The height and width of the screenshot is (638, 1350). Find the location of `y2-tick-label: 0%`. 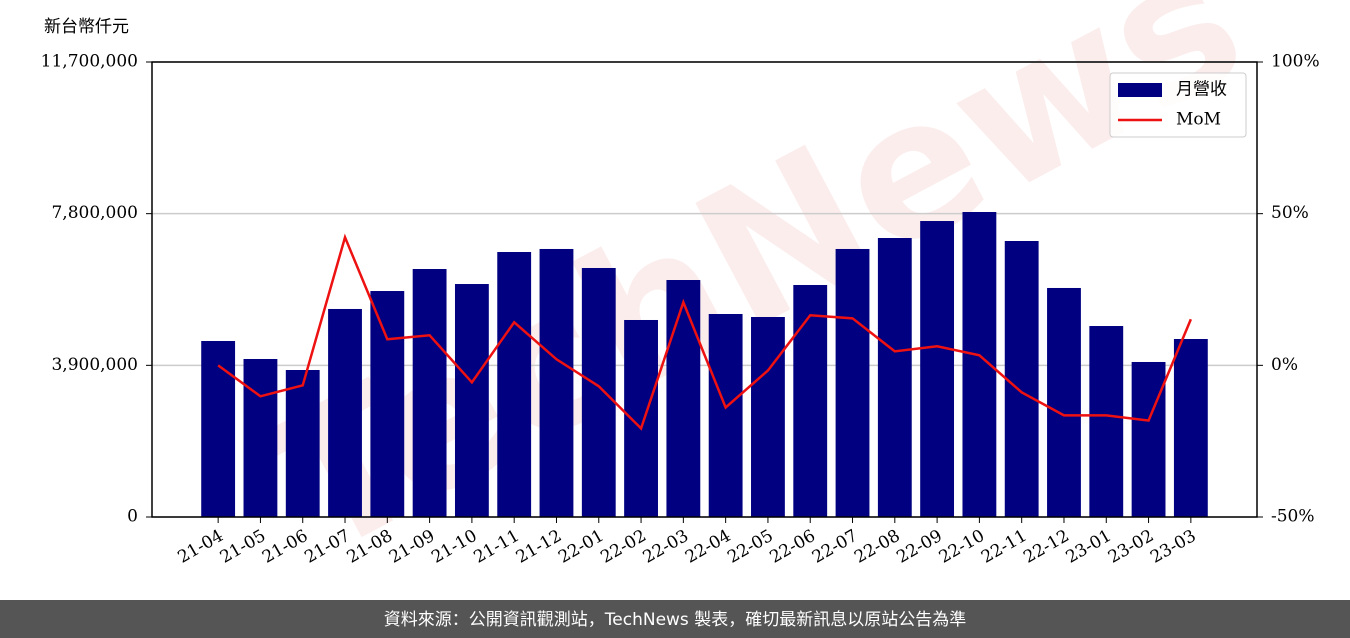

y2-tick-label: 0% is located at coordinates (1284, 365).